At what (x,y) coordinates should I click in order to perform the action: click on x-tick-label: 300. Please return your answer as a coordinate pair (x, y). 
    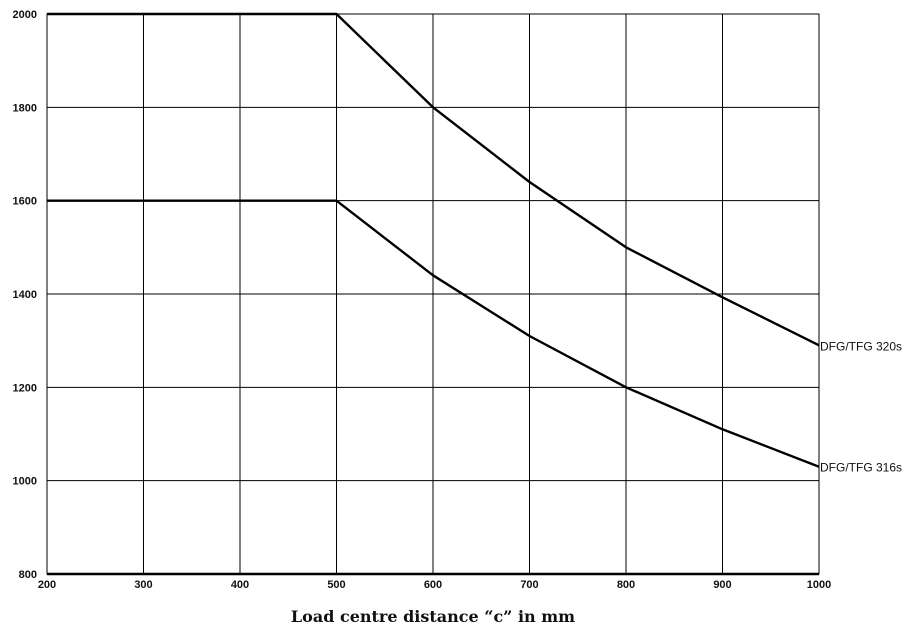
    Looking at the image, I should click on (143, 585).